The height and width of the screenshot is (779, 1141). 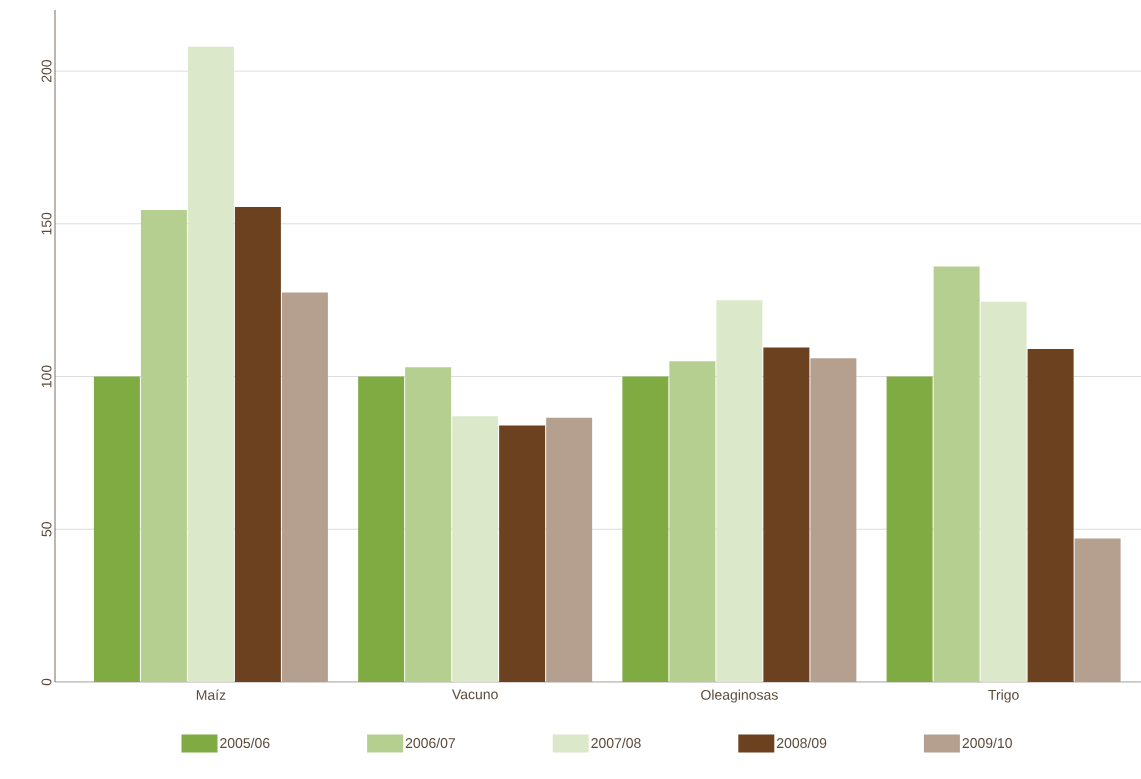 What do you see at coordinates (802, 743) in the screenshot?
I see `legend-label: 2008/09` at bounding box center [802, 743].